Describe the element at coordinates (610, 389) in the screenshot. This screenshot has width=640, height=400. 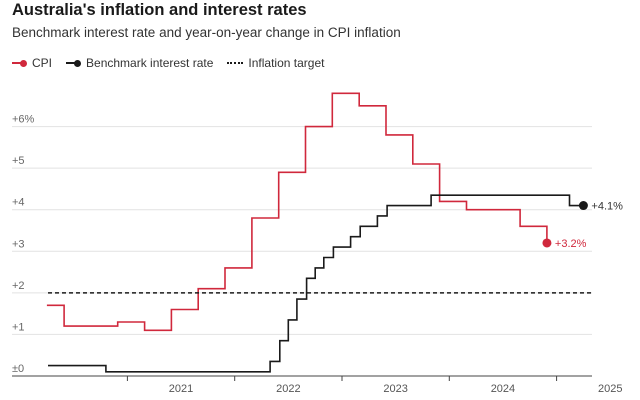
I see `x-tick-label: 2025` at that location.